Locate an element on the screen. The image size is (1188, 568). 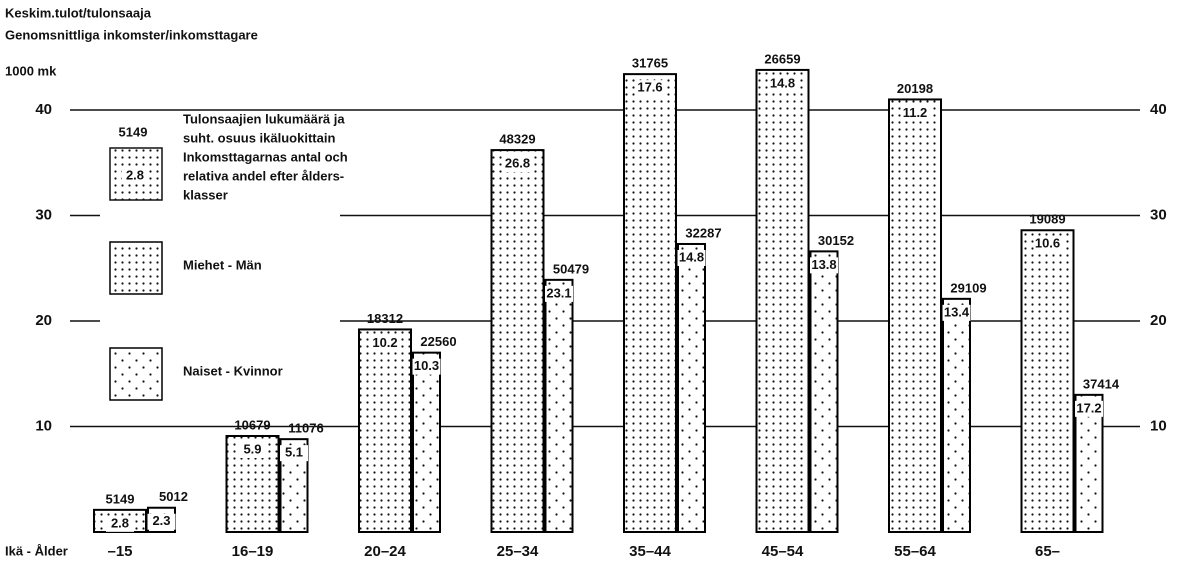
share-label: 10.3 is located at coordinates (426, 365).